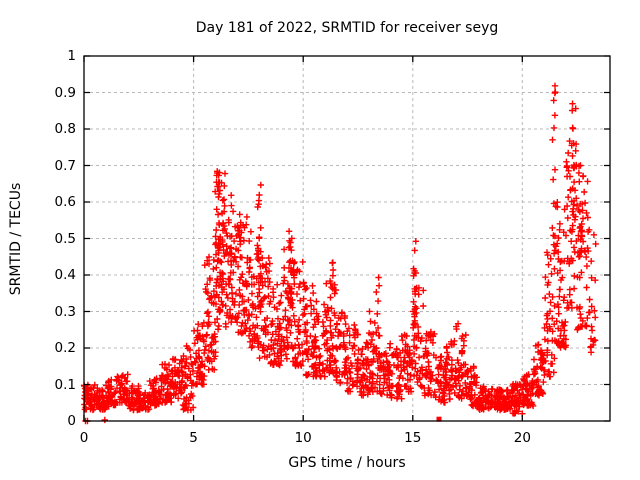 This screenshot has width=640, height=480. I want to click on y-tick-label: 0.2, so click(65, 348).